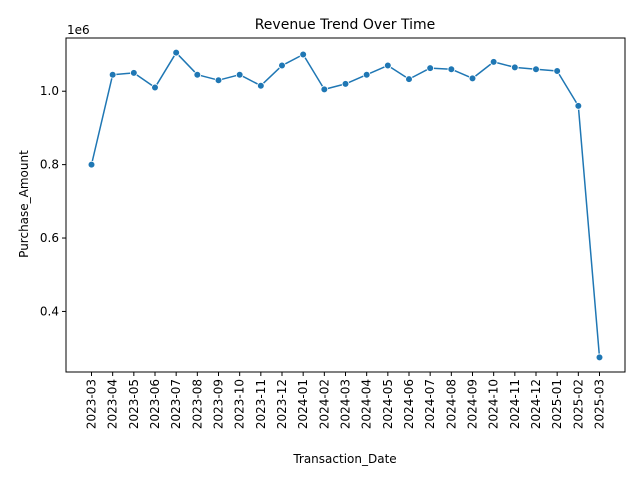  What do you see at coordinates (49, 165) in the screenshot?
I see `y-tick-label: 0.8` at bounding box center [49, 165].